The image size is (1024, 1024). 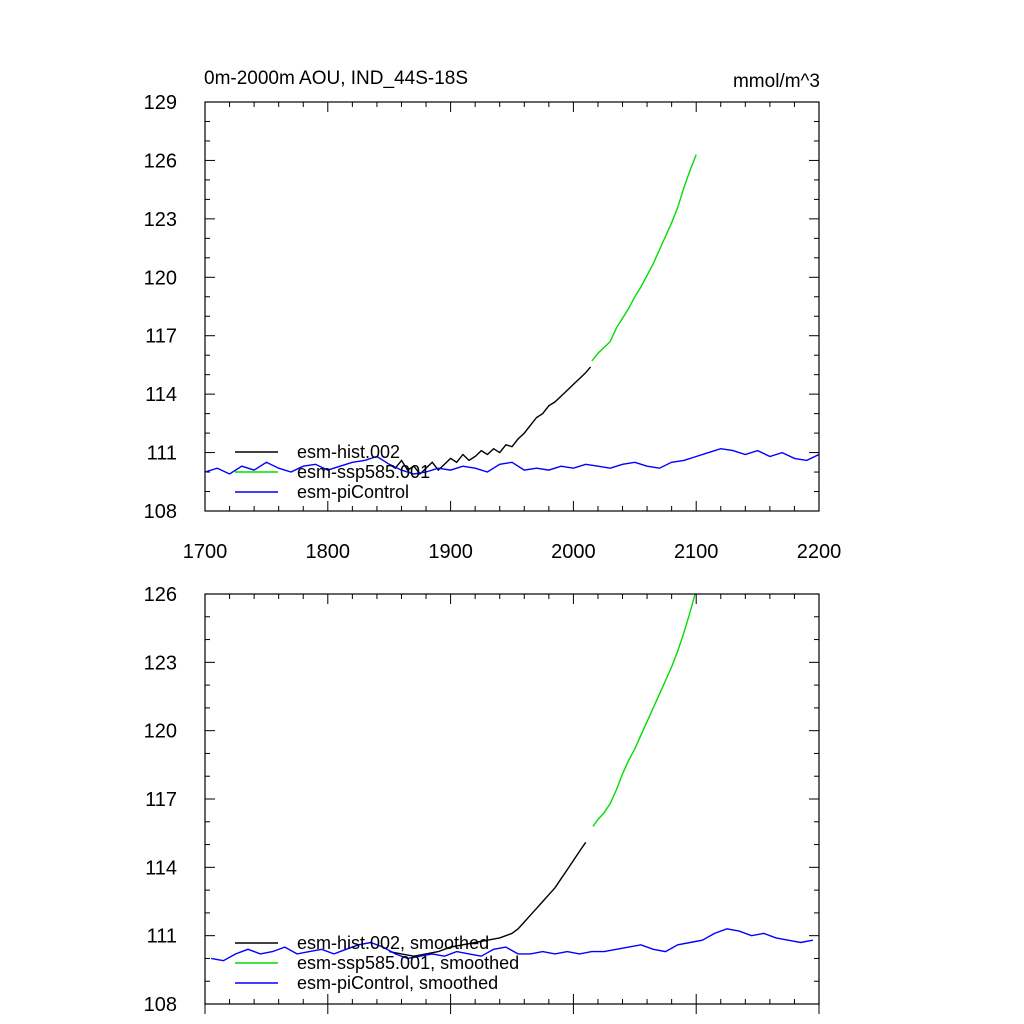 What do you see at coordinates (397, 983) in the screenshot?
I see `legend-label: esm-piControl, smoothed` at bounding box center [397, 983].